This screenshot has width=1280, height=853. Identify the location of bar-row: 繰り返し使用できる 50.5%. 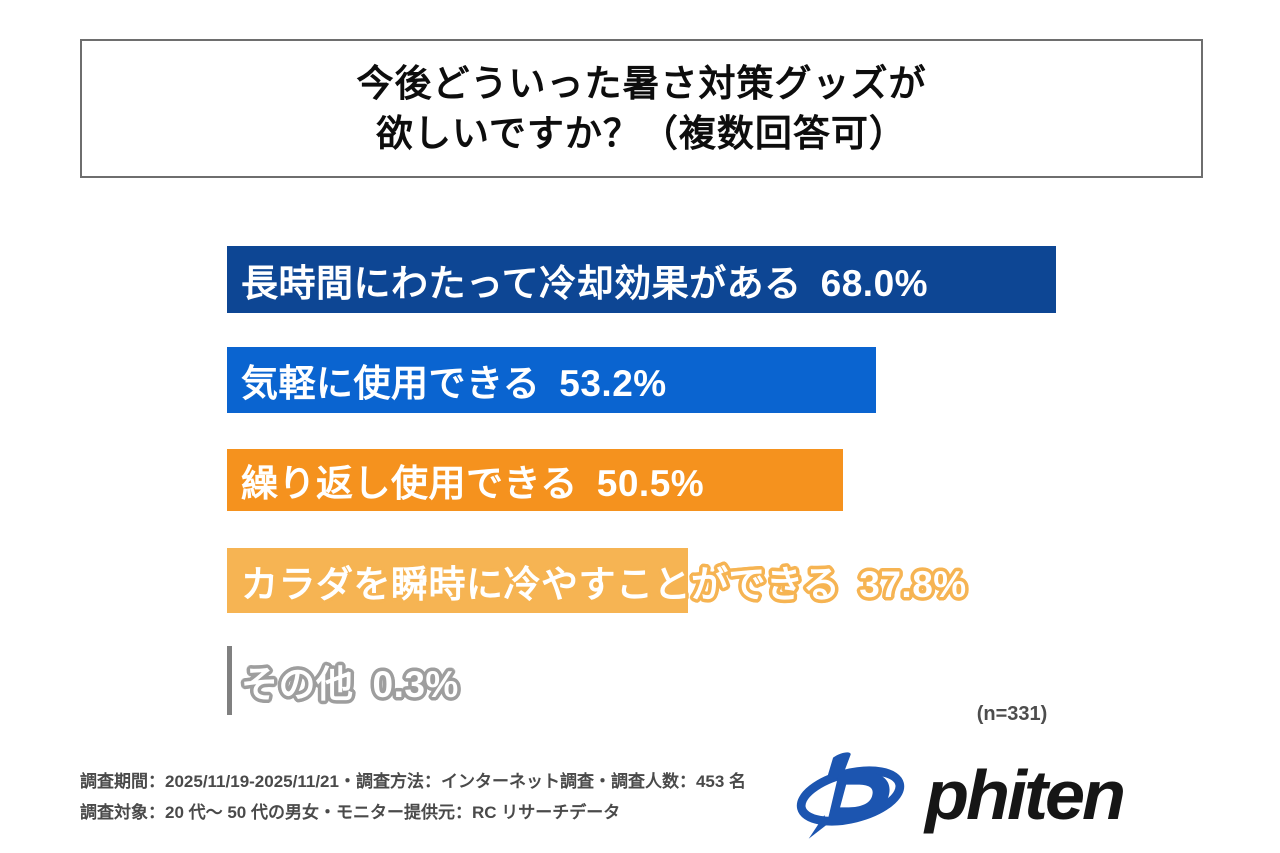
(535, 480).